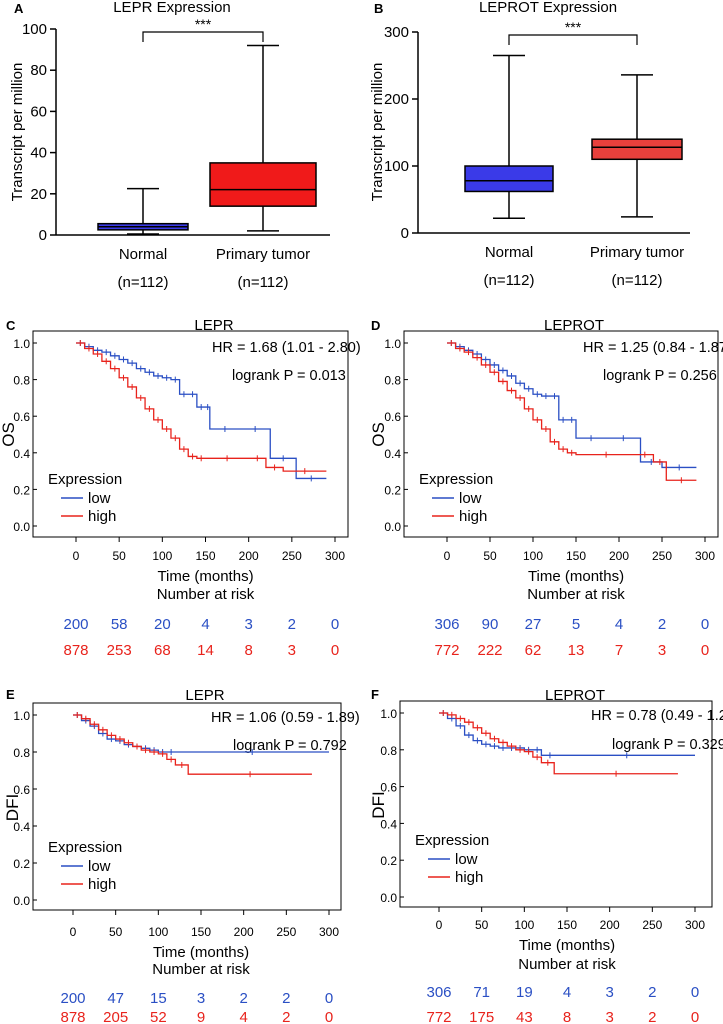  What do you see at coordinates (119, 624) in the screenshot?
I see `risk-count-low: 58` at bounding box center [119, 624].